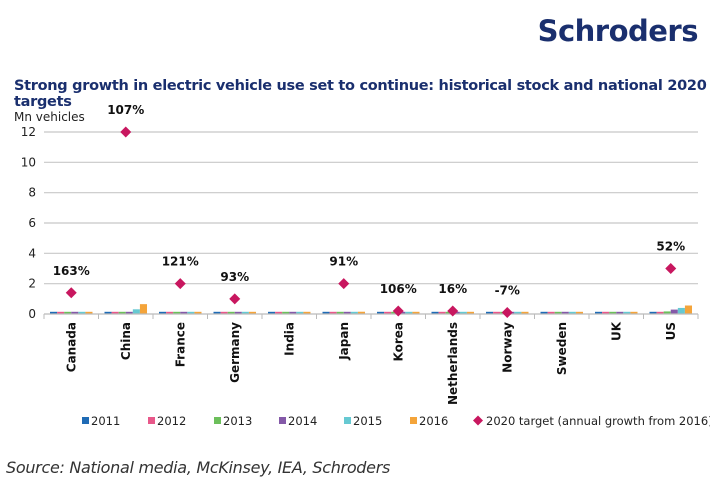  I want to click on bar-2015-japan, so click(354, 312).